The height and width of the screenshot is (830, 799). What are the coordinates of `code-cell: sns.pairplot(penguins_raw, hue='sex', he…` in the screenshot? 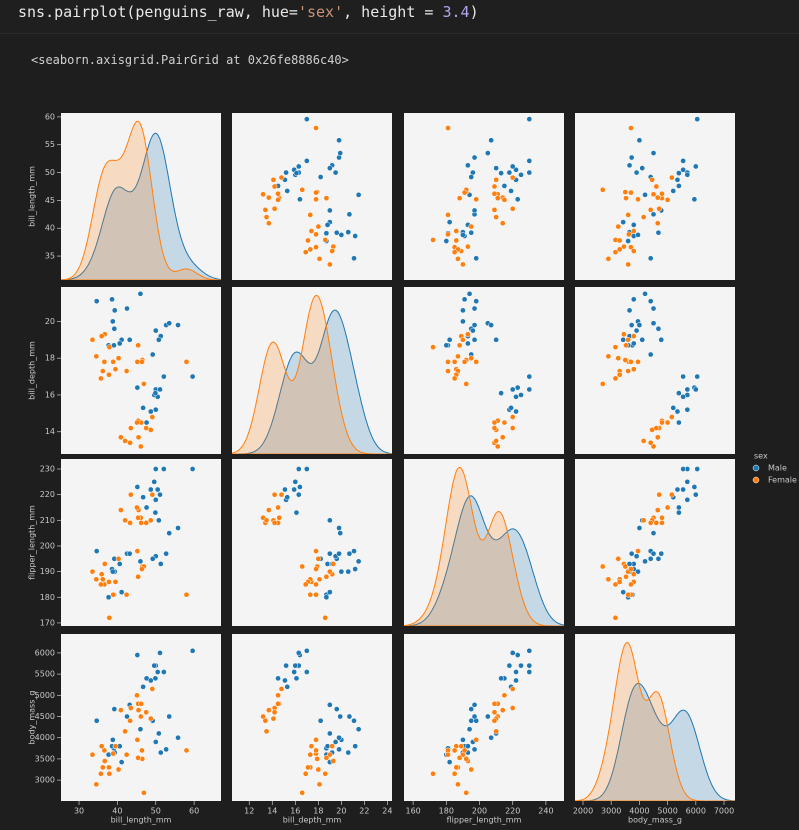 It's located at (399, 17).